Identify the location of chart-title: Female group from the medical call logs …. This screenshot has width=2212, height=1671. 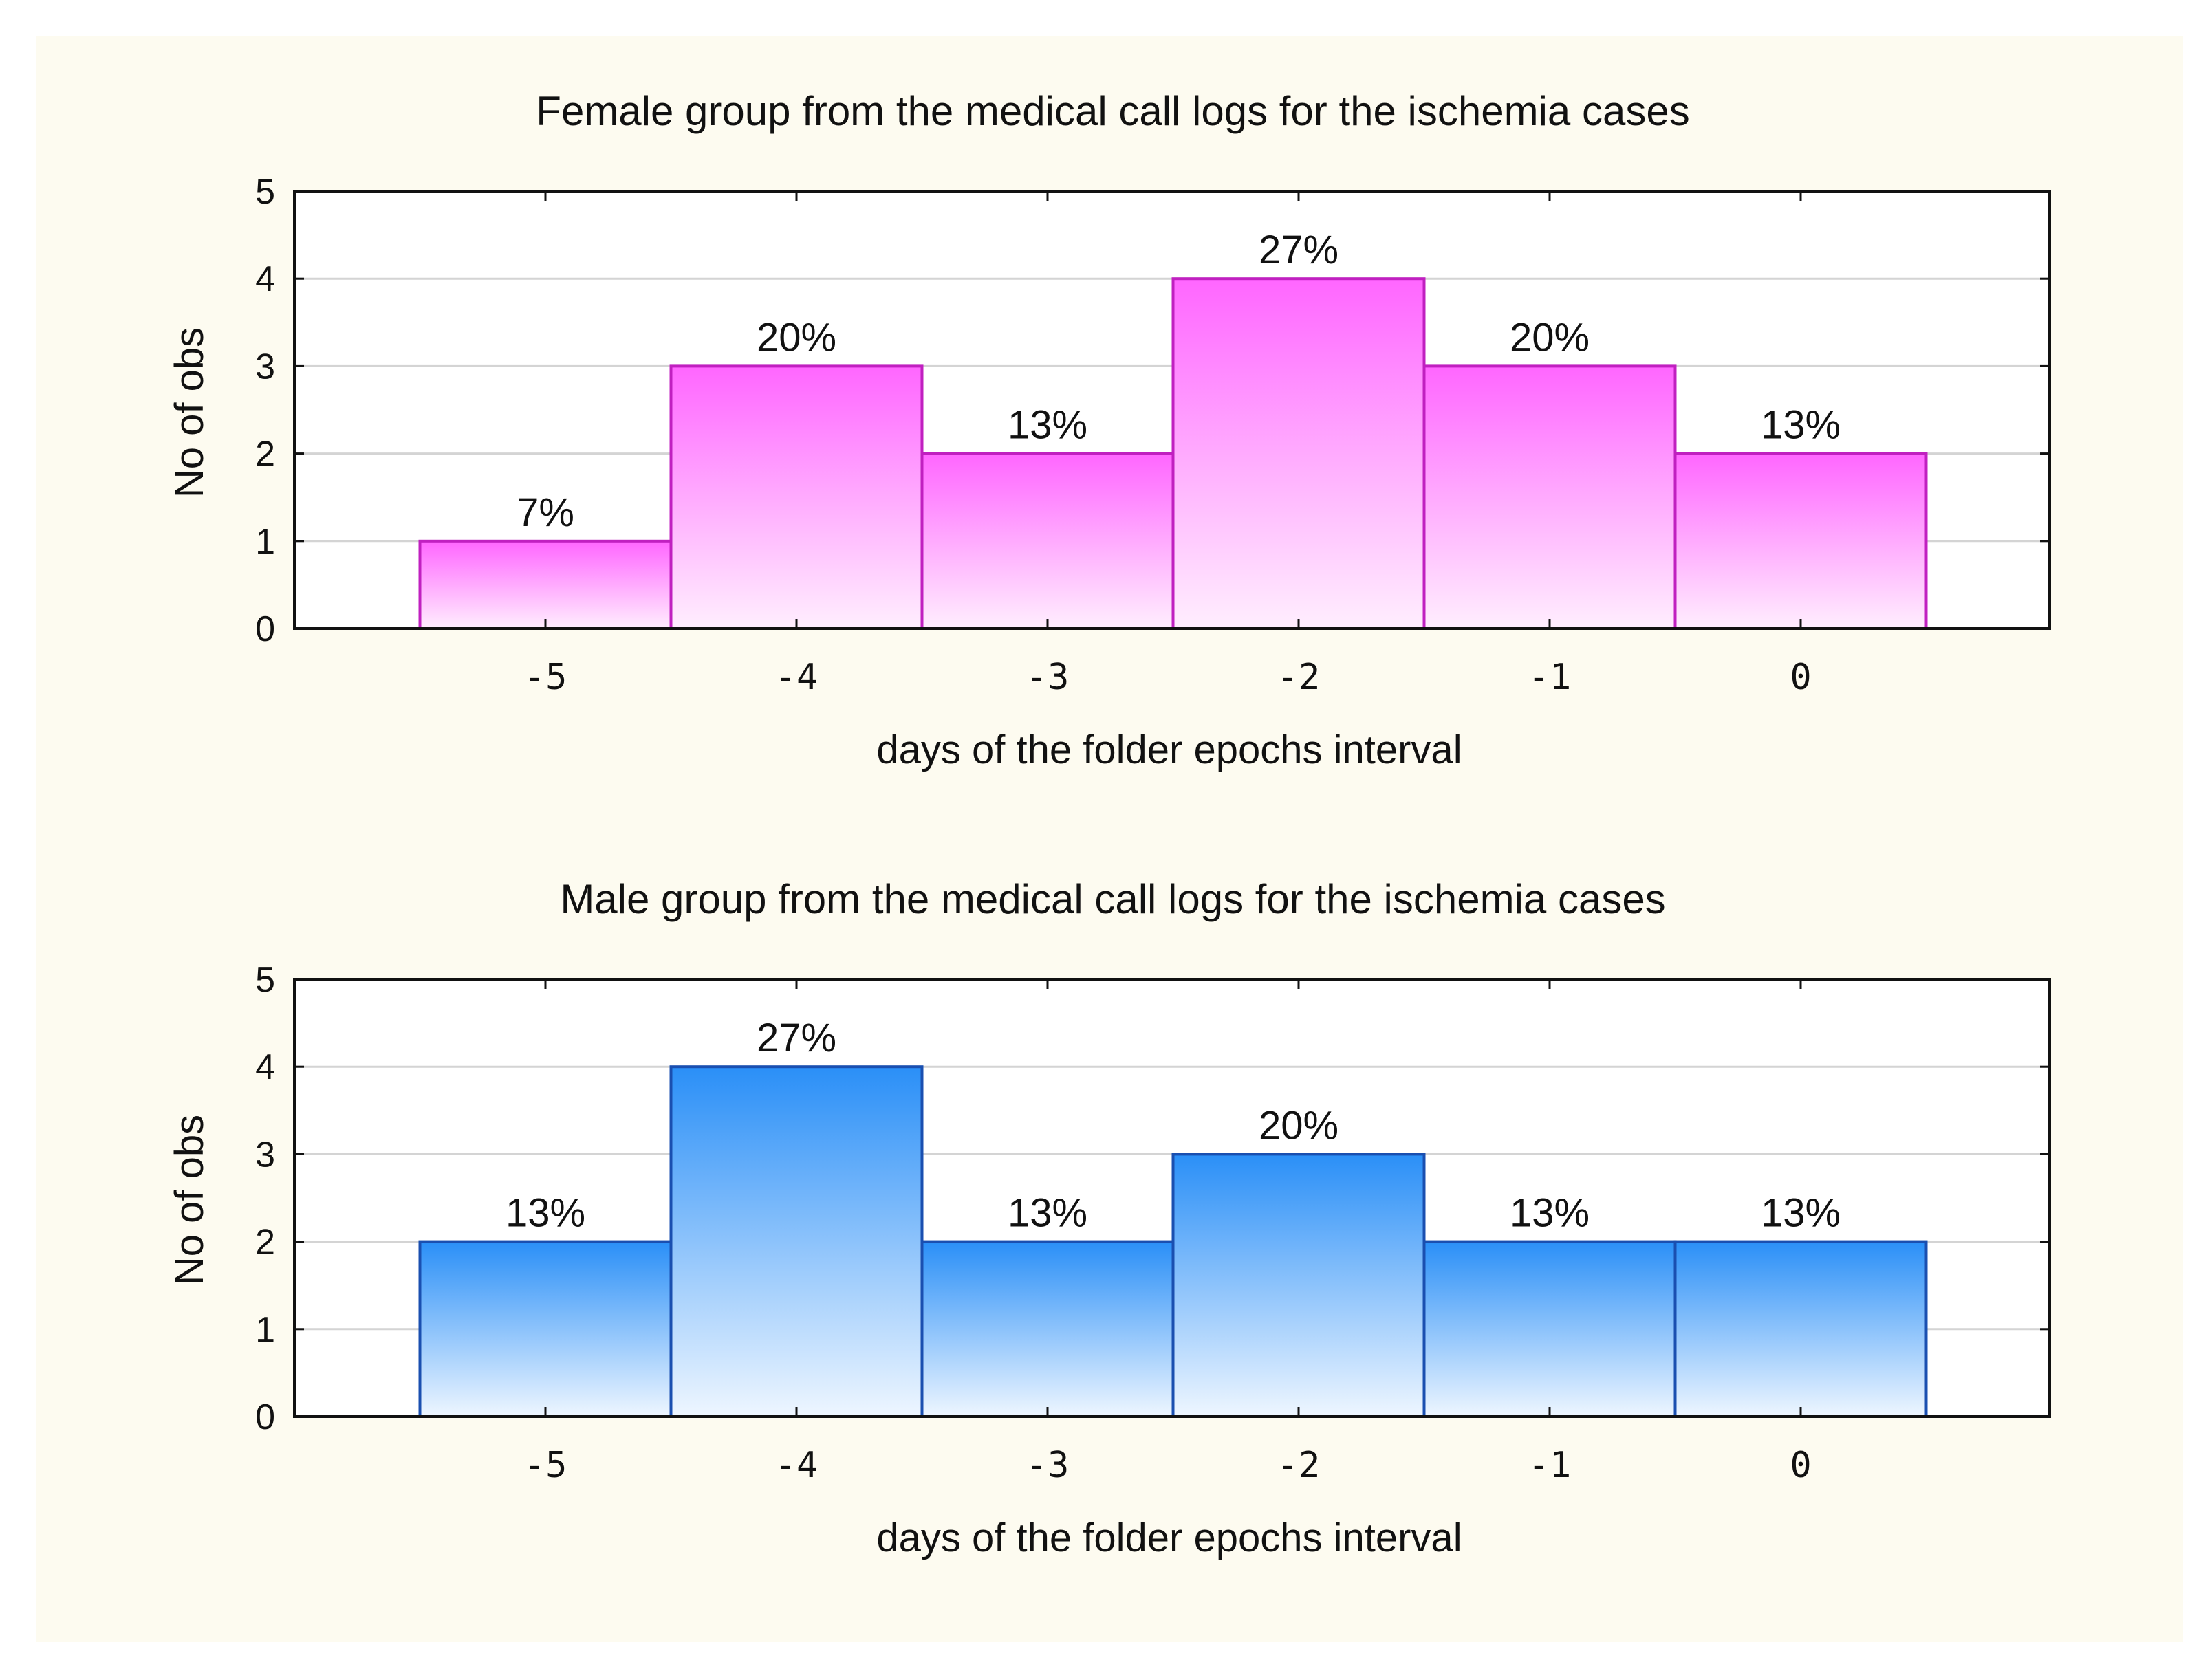
(1112, 111).